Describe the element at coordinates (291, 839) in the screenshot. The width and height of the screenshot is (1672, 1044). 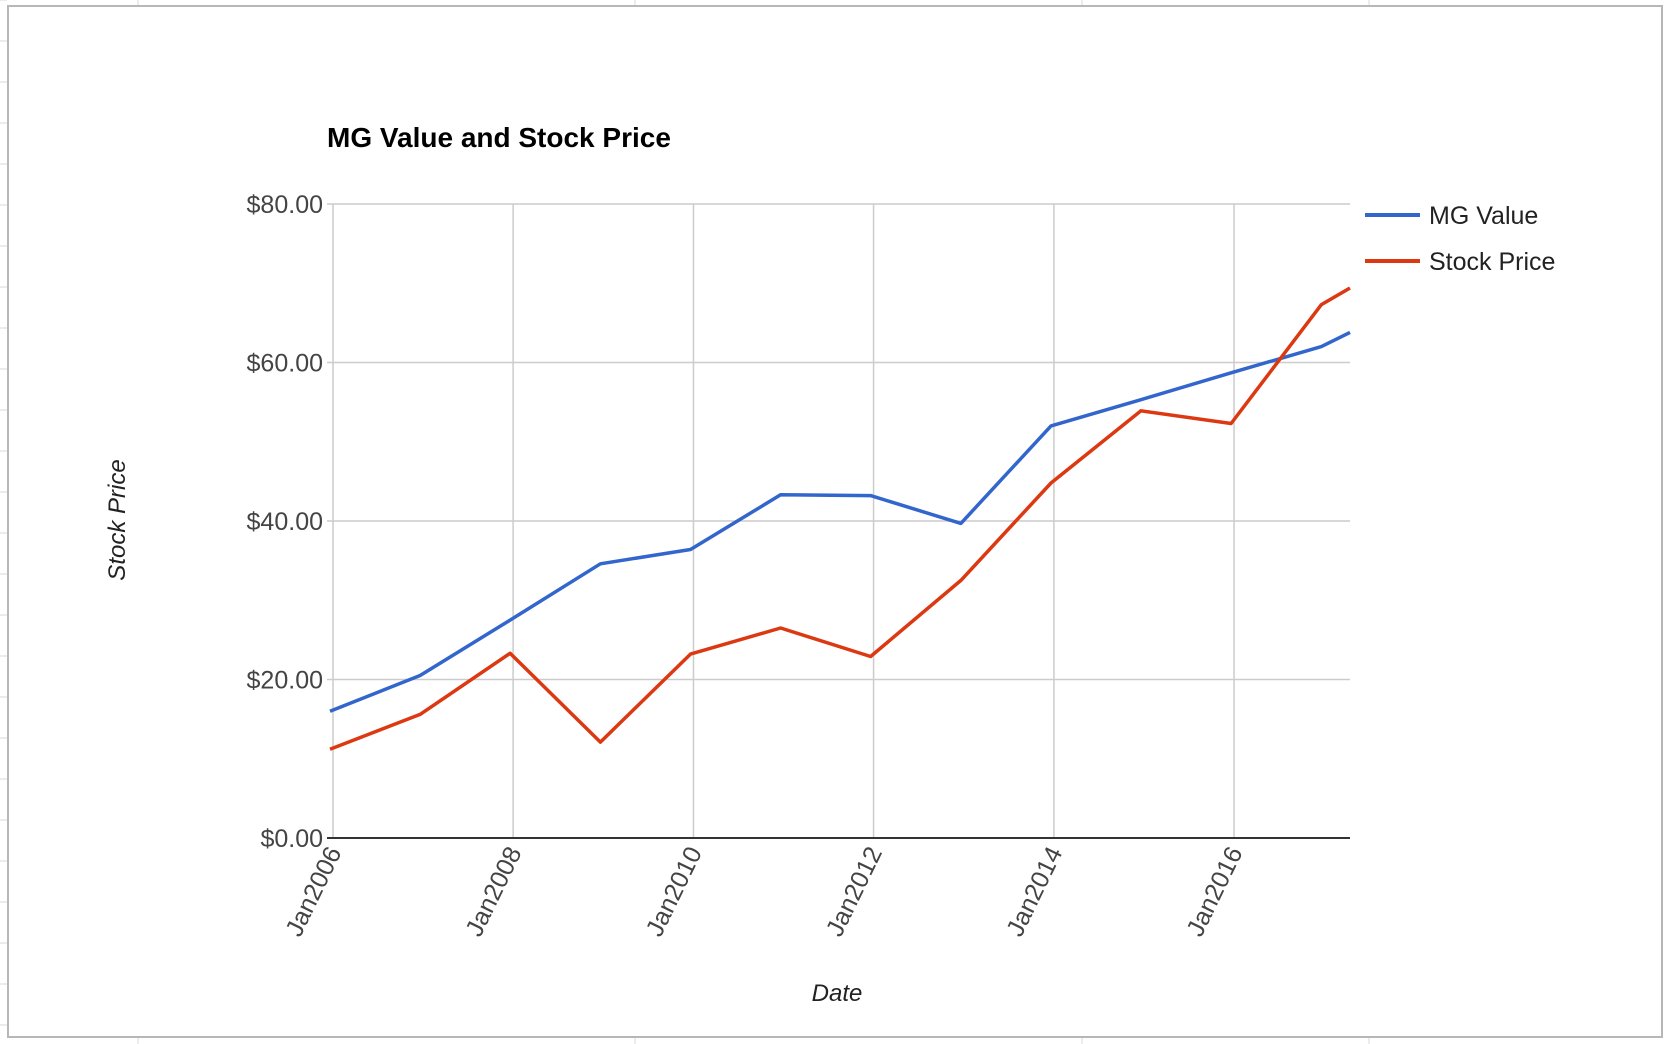
I see `y-tick-label: $0.00` at that location.